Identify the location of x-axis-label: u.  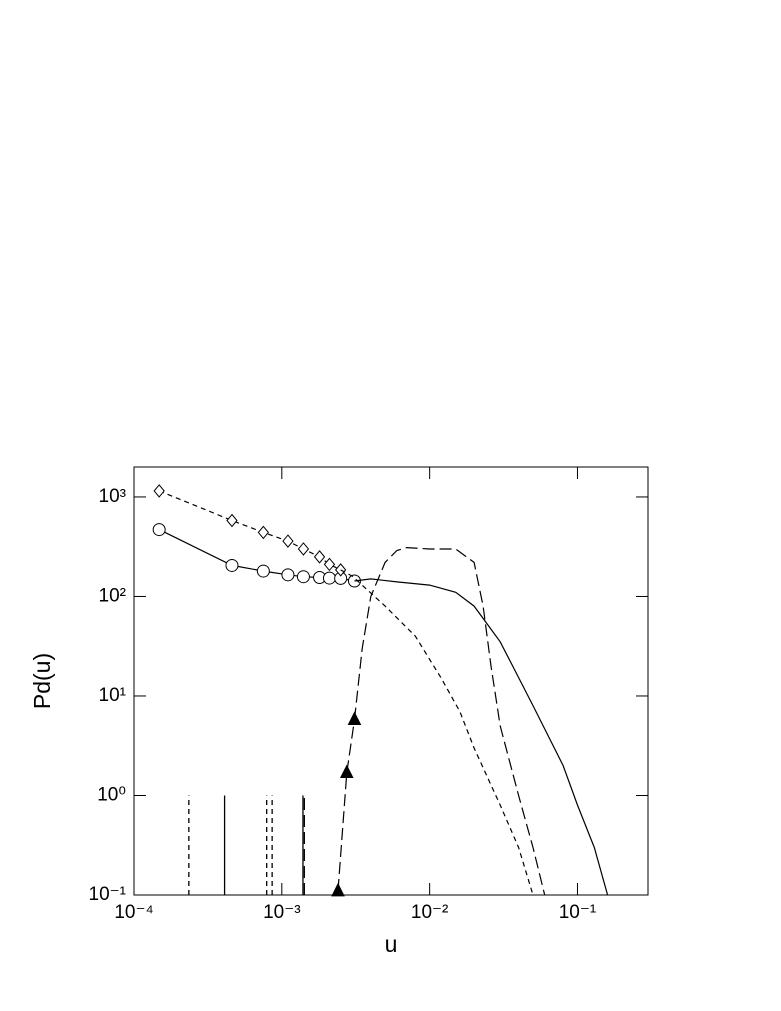
(391, 944).